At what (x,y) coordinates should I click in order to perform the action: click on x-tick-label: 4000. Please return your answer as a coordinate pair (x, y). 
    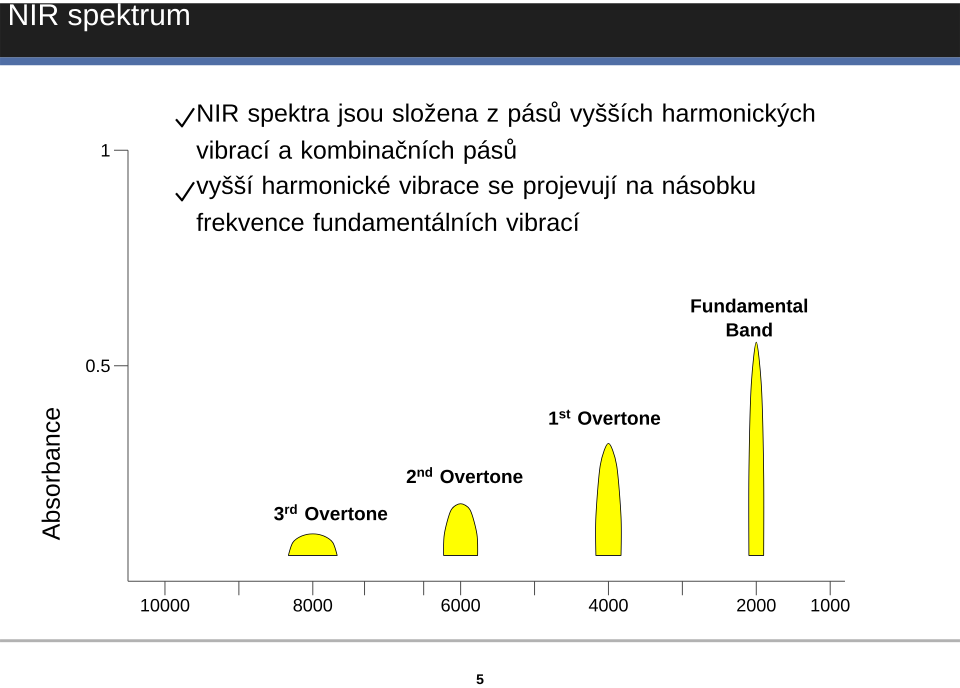
    Looking at the image, I should click on (608, 605).